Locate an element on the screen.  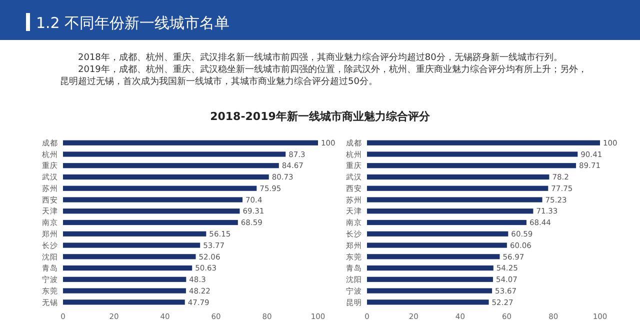
chart-subtitle: 2018-2019年新一线城市商业魅力综合评分 is located at coordinates (320, 116).